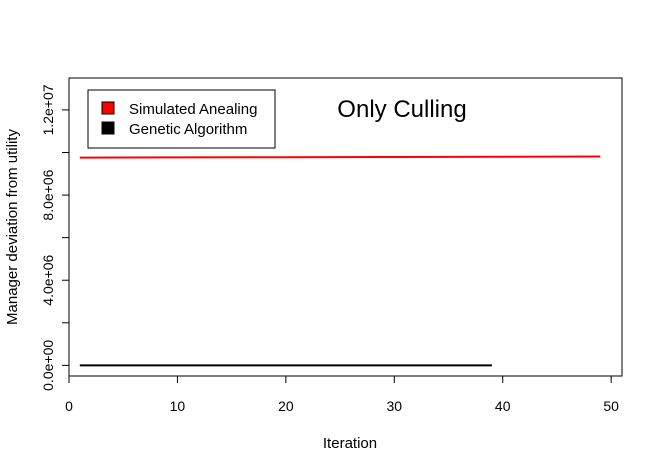 The image size is (662, 474). I want to click on y-tick-label: 0.0e+00, so click(48, 365).